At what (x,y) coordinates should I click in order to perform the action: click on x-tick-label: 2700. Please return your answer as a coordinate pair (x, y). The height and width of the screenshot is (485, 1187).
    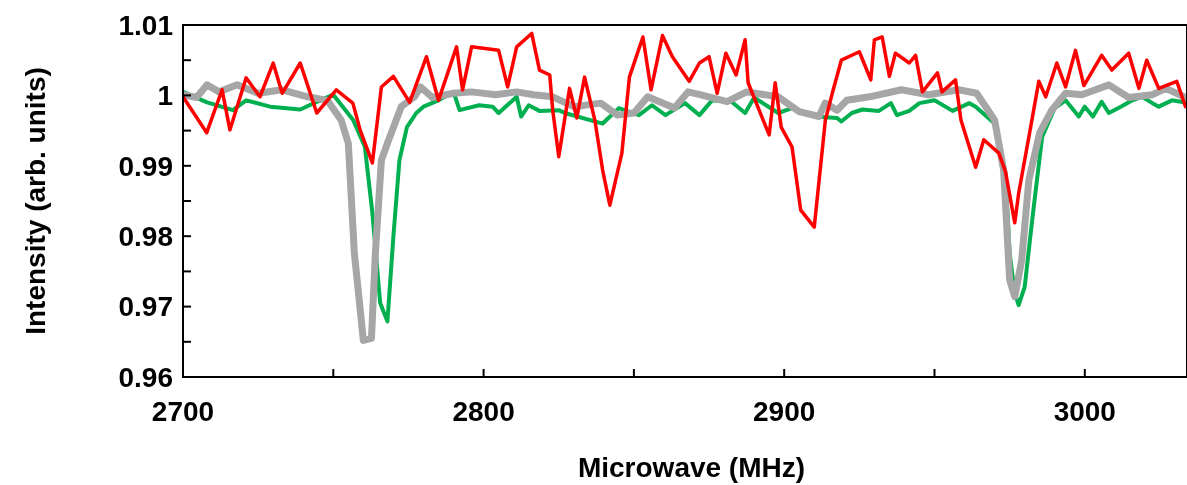
    Looking at the image, I should click on (183, 411).